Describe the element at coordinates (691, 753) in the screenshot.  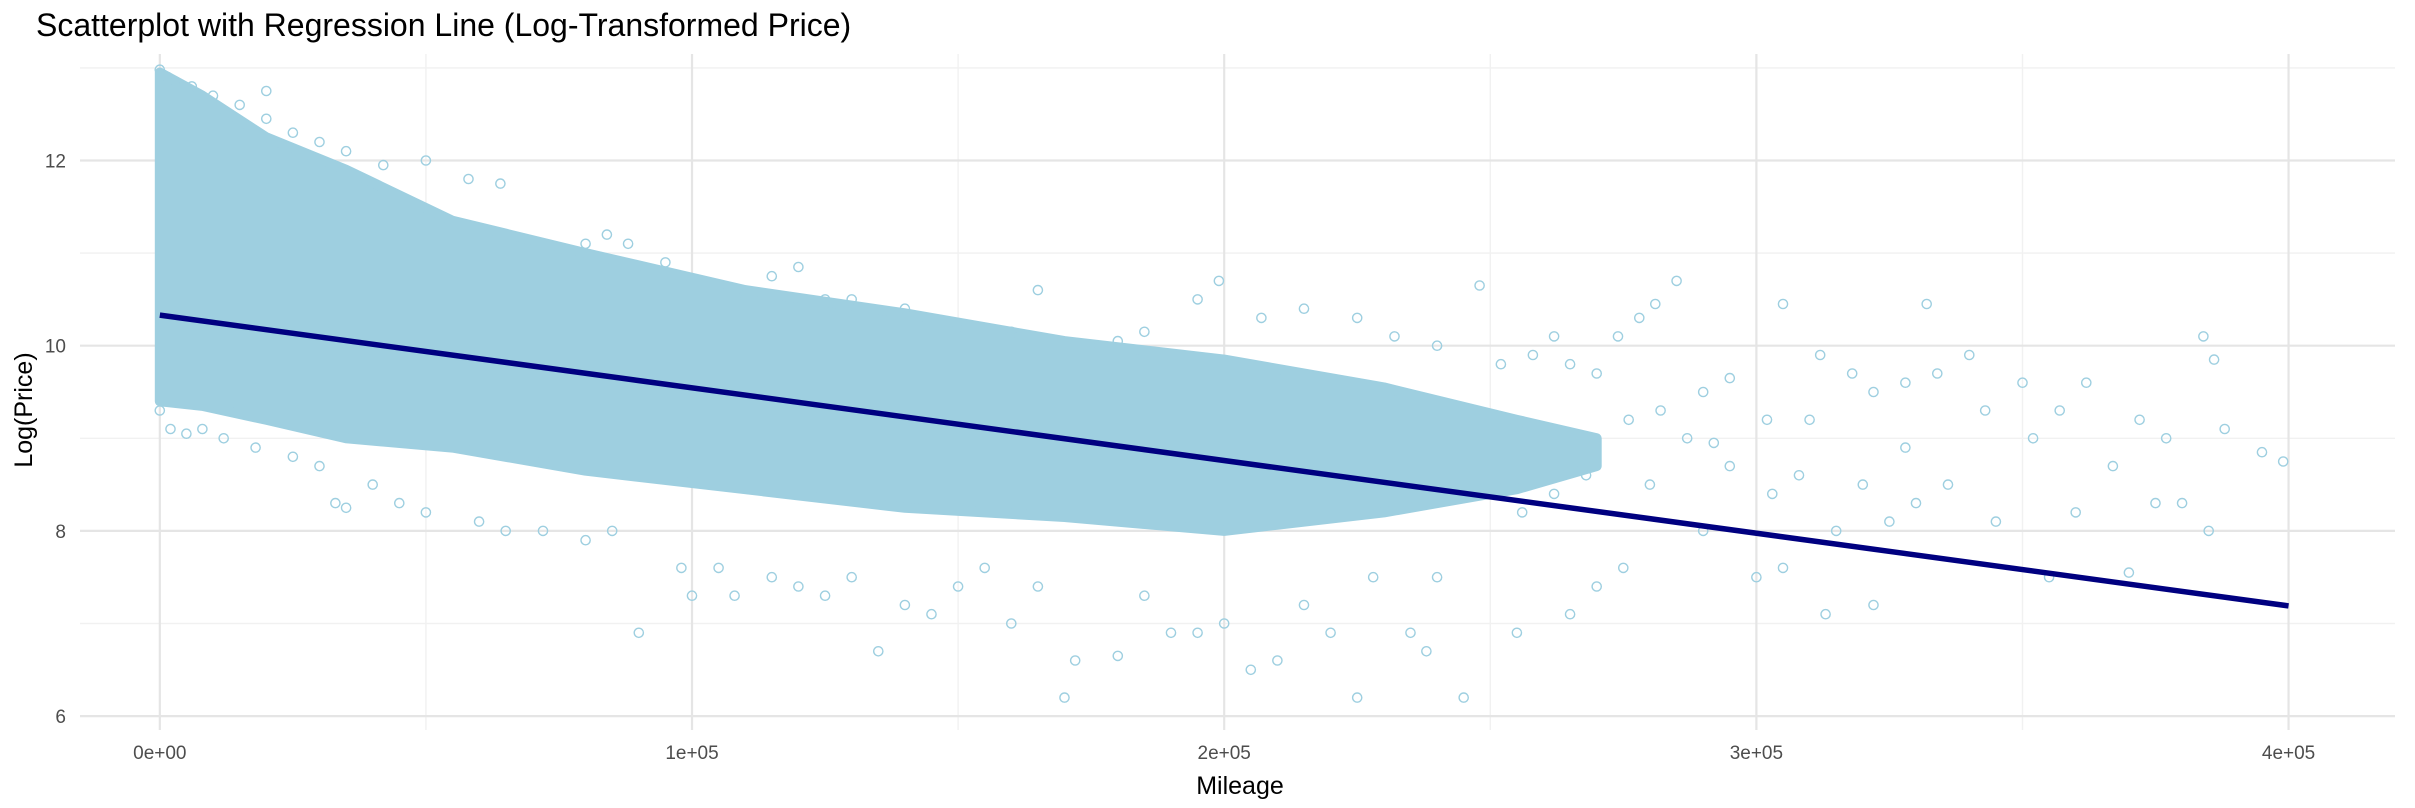
I see `x-tick-label: 1e+05` at that location.